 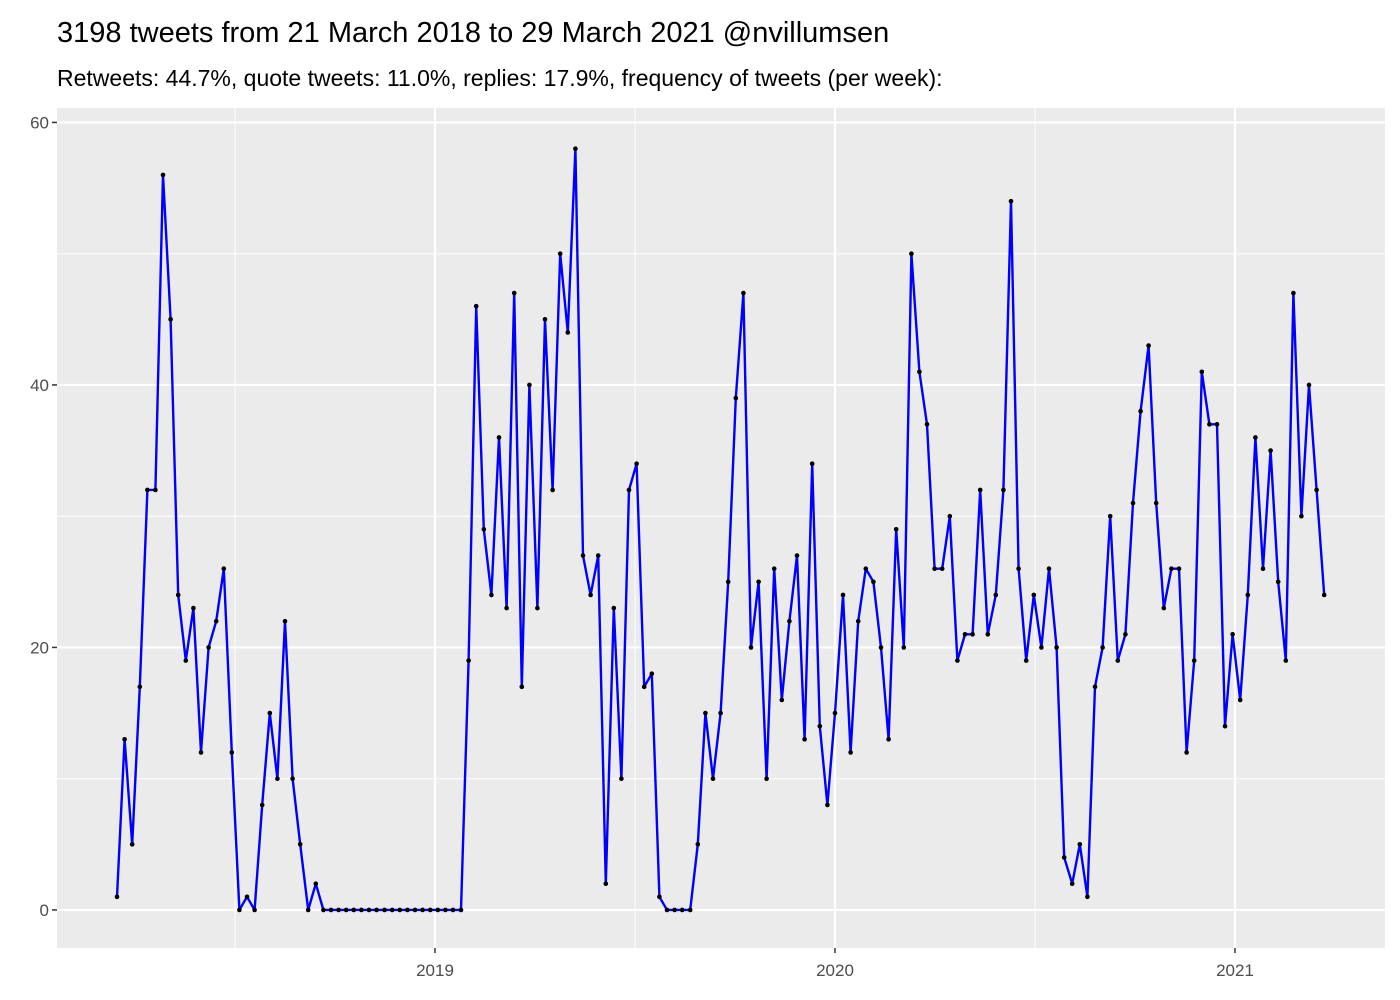 What do you see at coordinates (39, 647) in the screenshot?
I see `y-tick-label: 20` at bounding box center [39, 647].